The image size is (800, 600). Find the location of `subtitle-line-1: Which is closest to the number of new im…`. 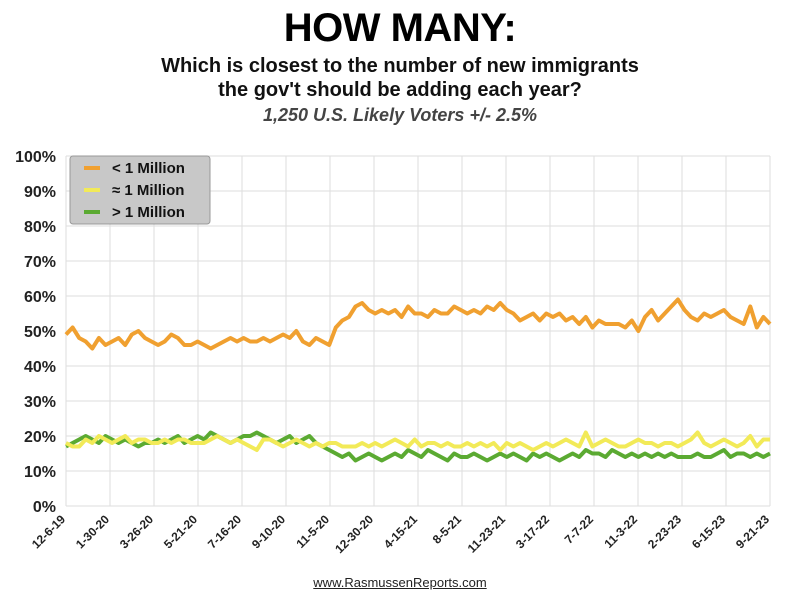

subtitle-line-1: Which is closest to the number of new im… is located at coordinates (400, 66).